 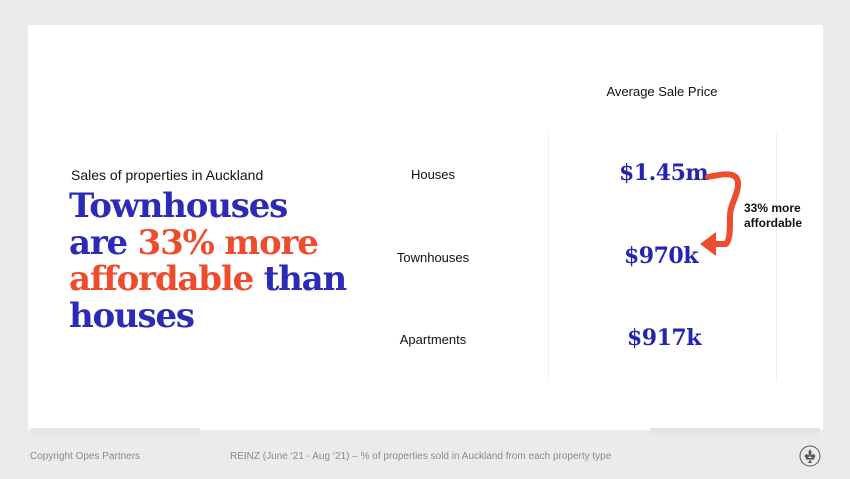 I want to click on annotation-line-1: 33% more, so click(x=772, y=208).